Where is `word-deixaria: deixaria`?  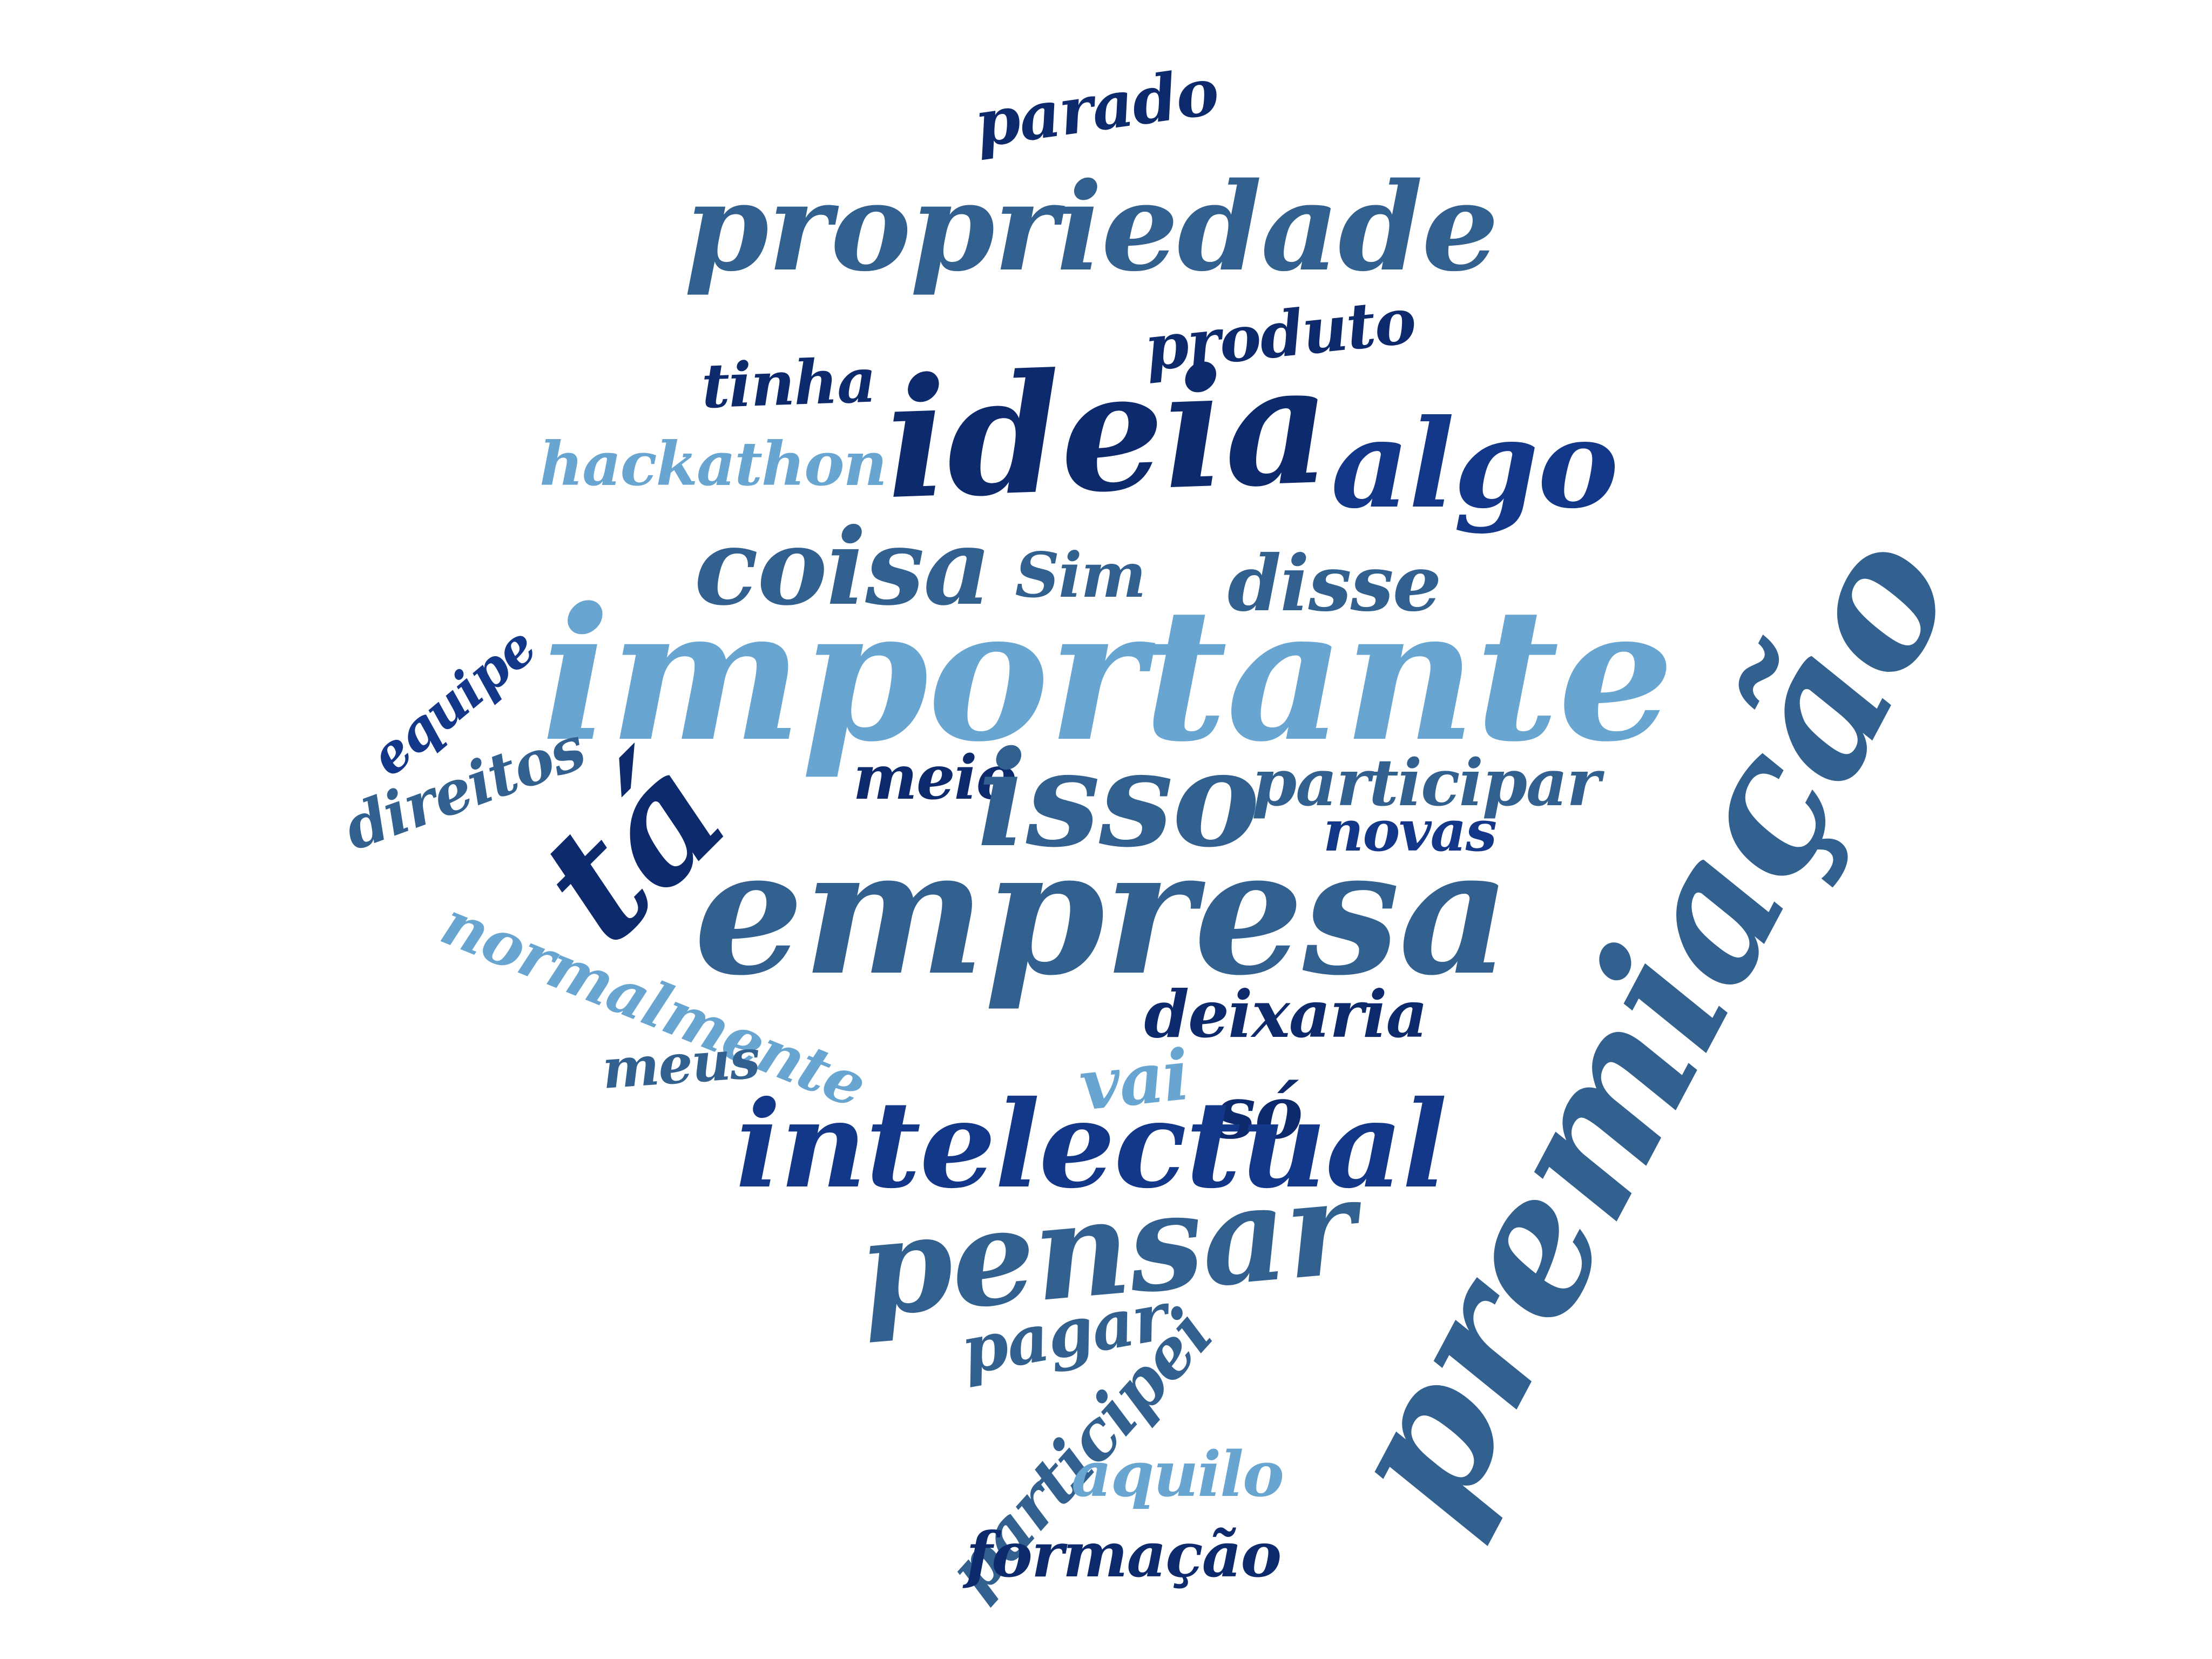
word-deixaria: deixaria is located at coordinates (1286, 1015).